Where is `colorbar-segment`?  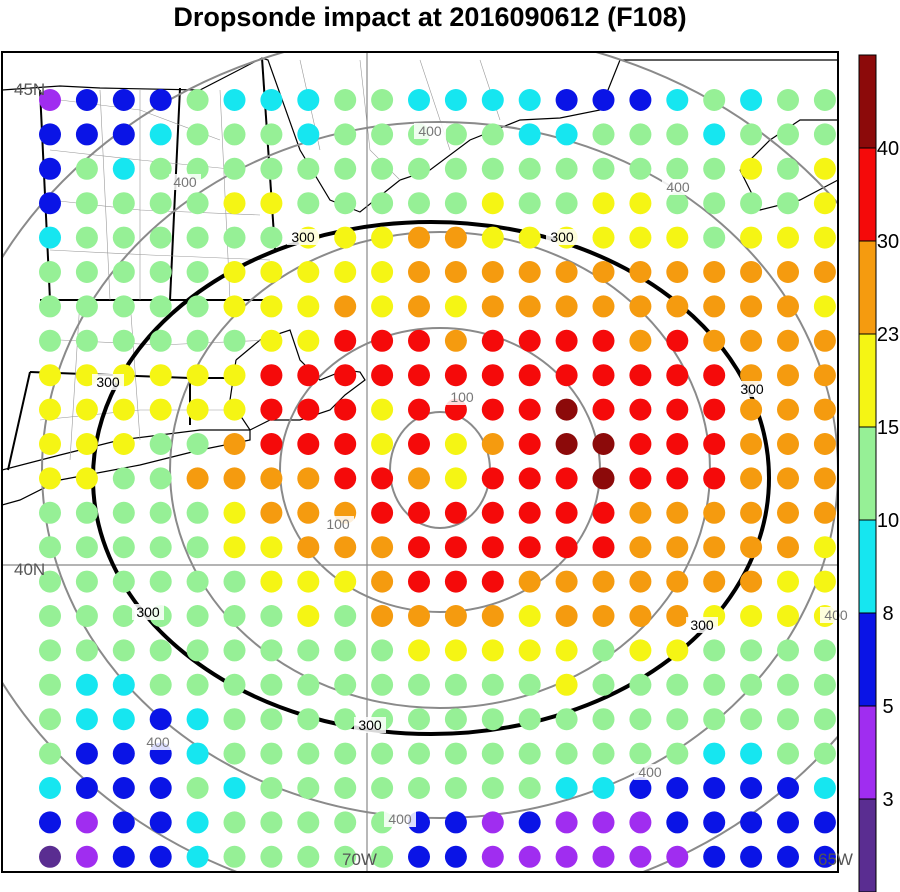
colorbar-segment is located at coordinates (867, 566).